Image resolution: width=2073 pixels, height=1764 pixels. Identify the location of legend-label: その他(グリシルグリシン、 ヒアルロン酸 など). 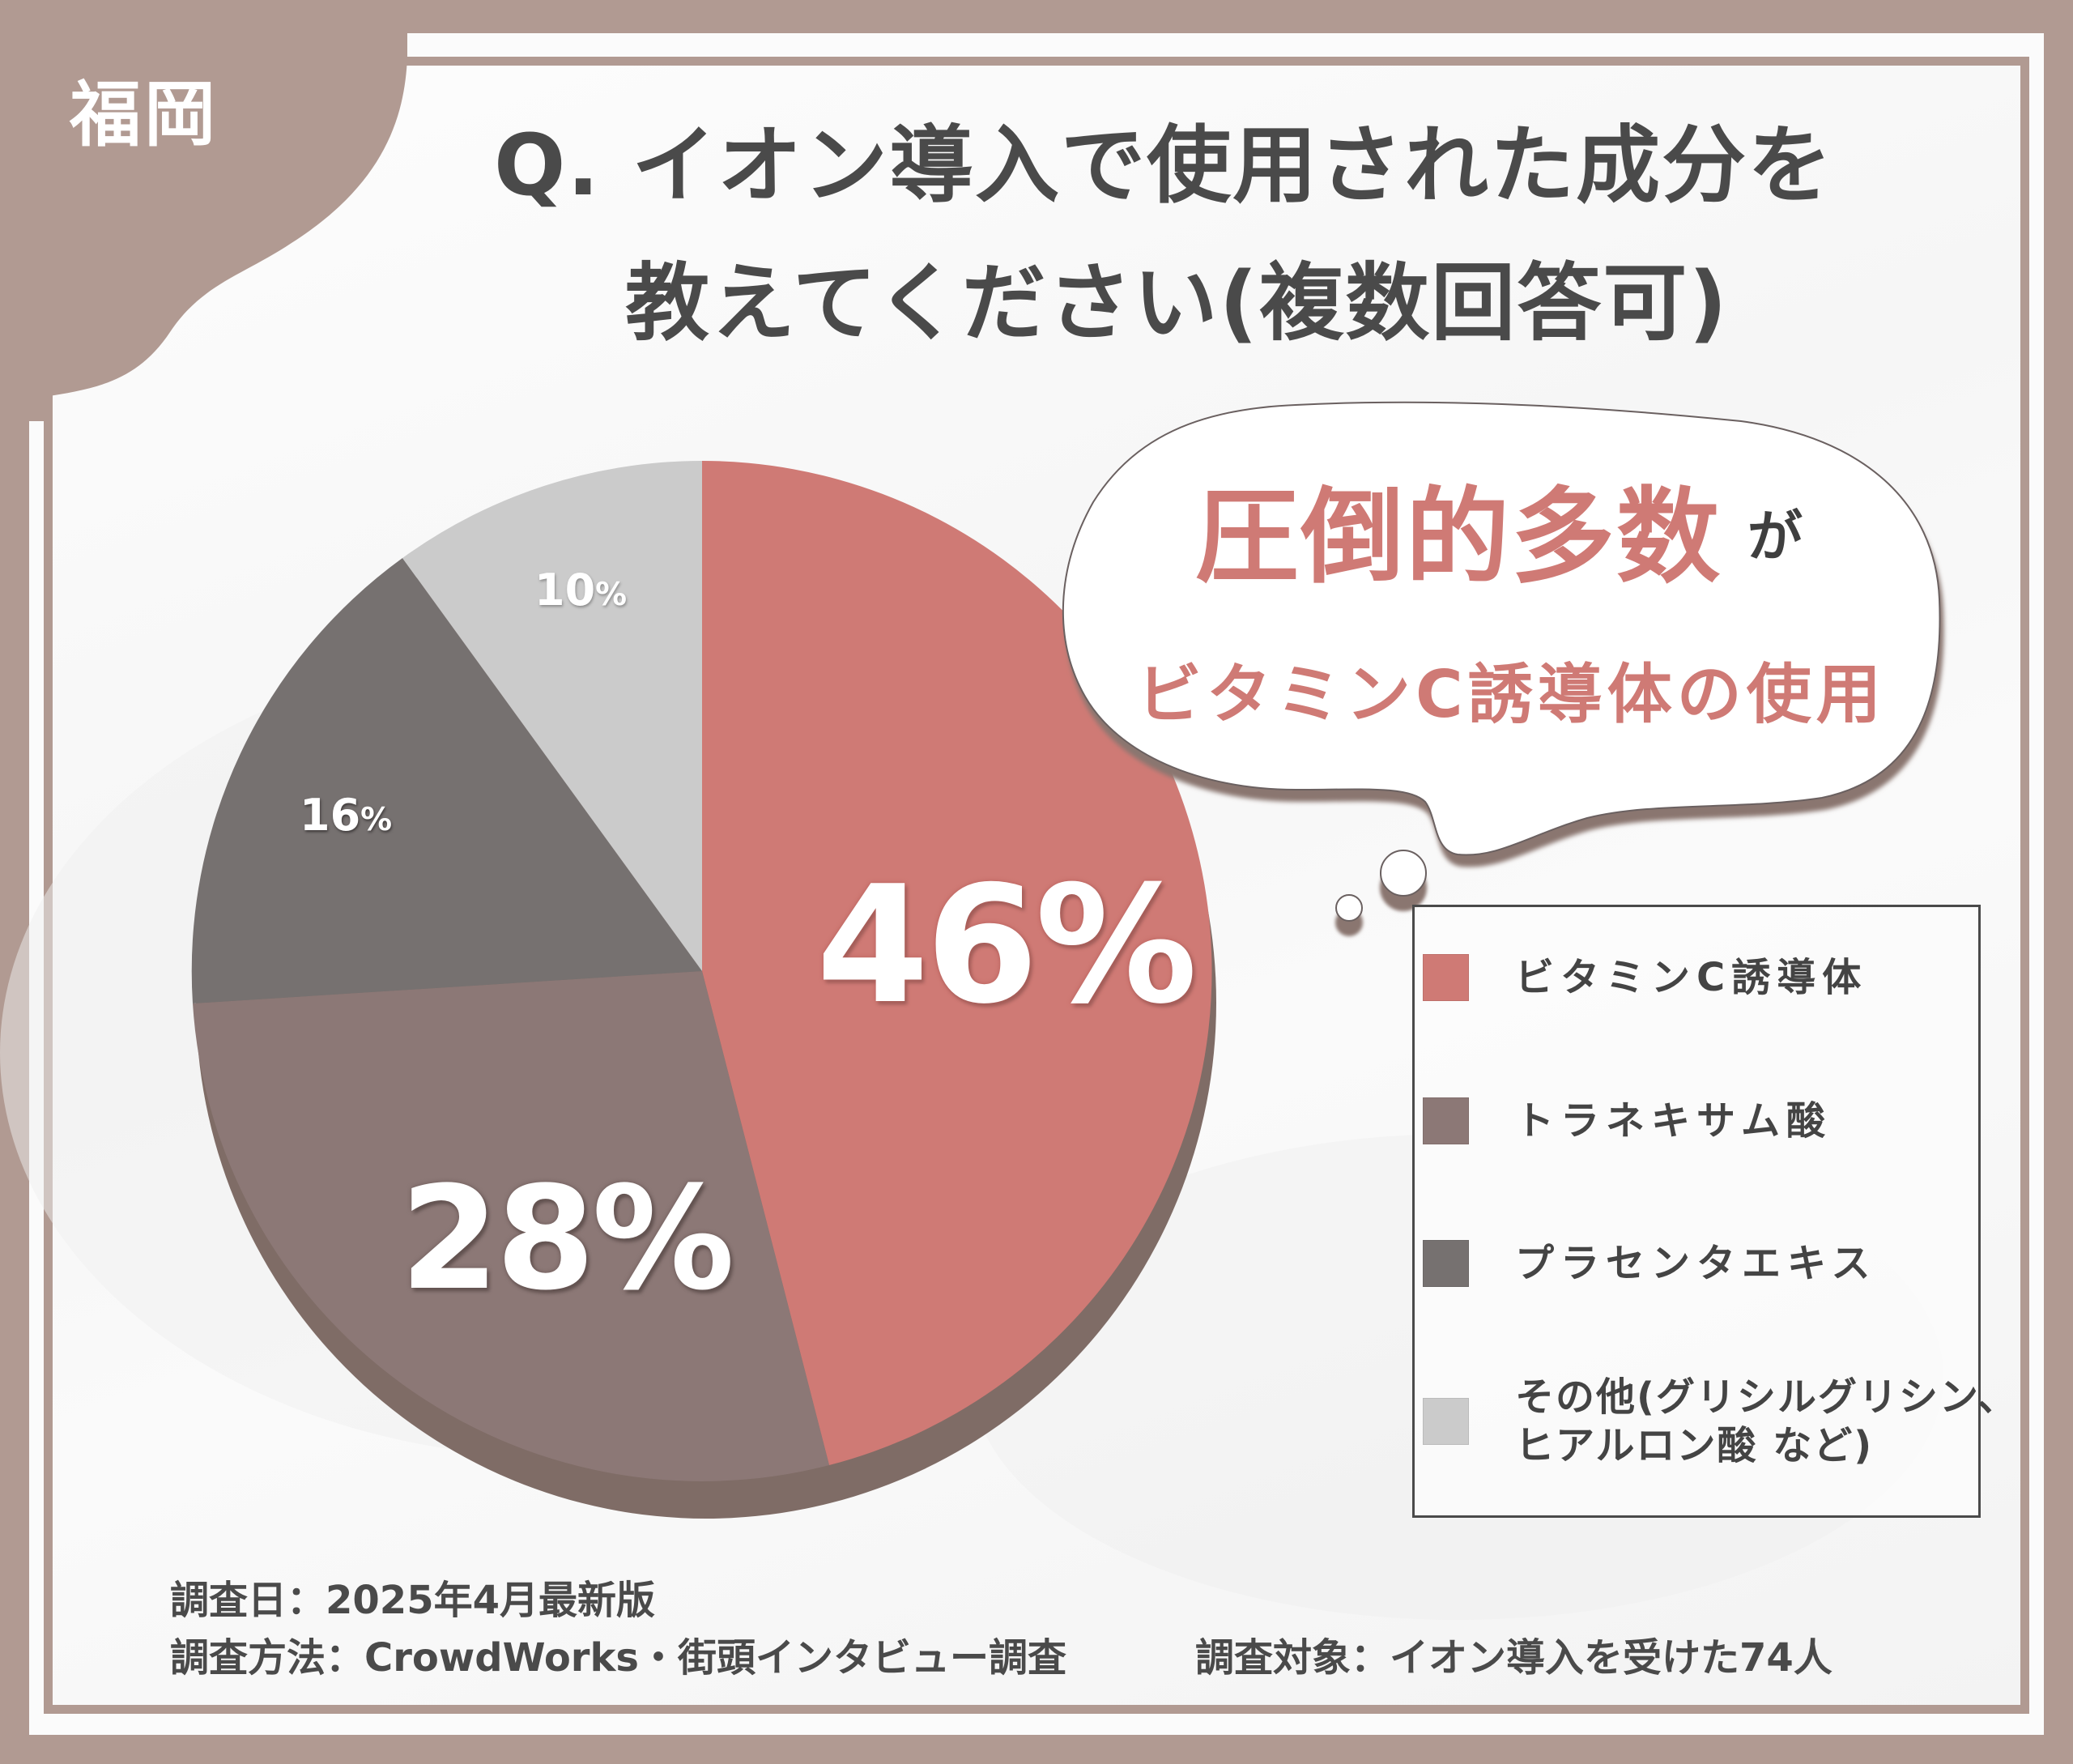
(1767, 1421).